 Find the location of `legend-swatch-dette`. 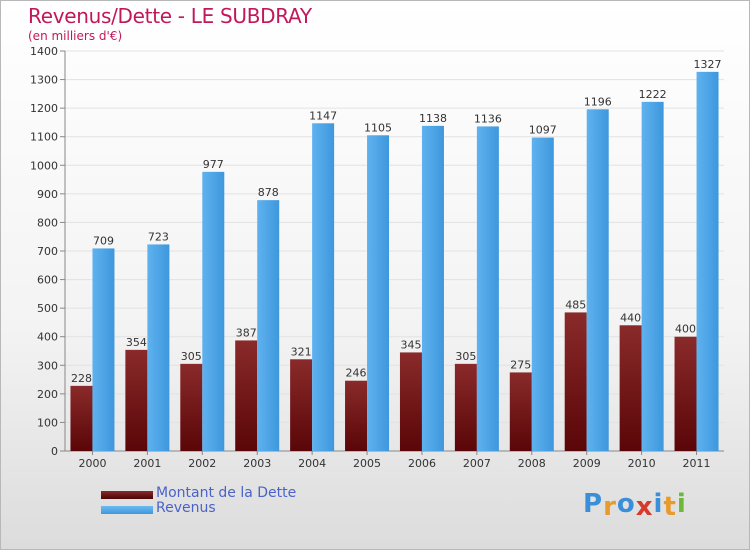

legend-swatch-dette is located at coordinates (127, 495).